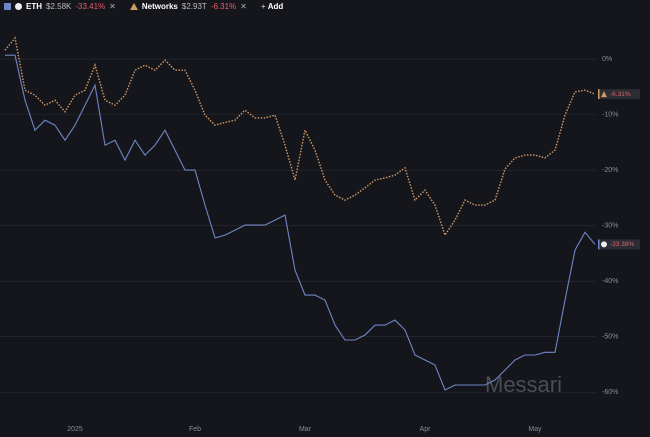  I want to click on add-button: + Add, so click(272, 6).